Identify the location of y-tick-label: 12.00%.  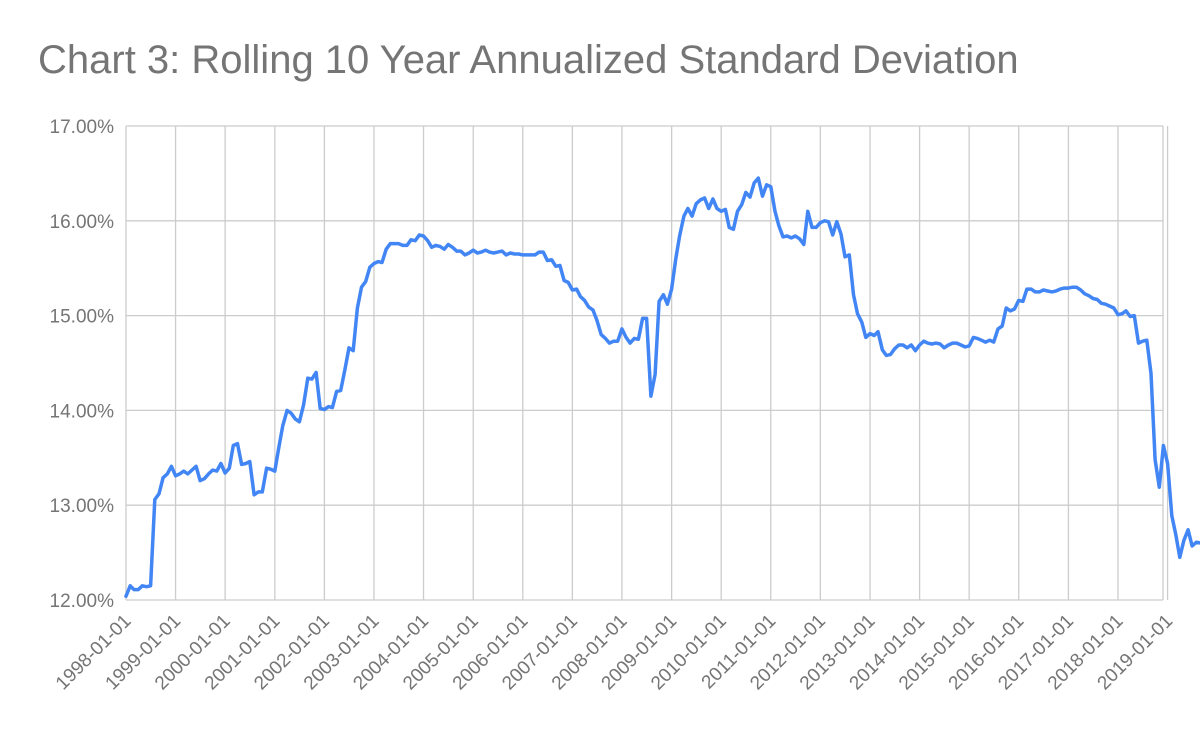
(82, 601).